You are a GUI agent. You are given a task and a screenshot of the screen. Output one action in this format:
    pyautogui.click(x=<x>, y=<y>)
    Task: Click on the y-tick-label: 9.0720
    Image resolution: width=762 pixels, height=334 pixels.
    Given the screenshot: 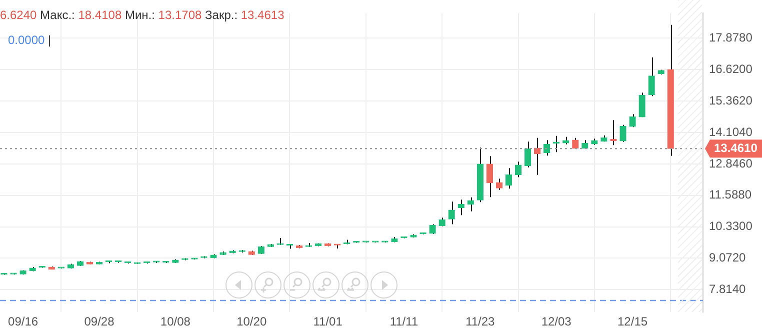 What is the action you would take?
    pyautogui.click(x=727, y=257)
    